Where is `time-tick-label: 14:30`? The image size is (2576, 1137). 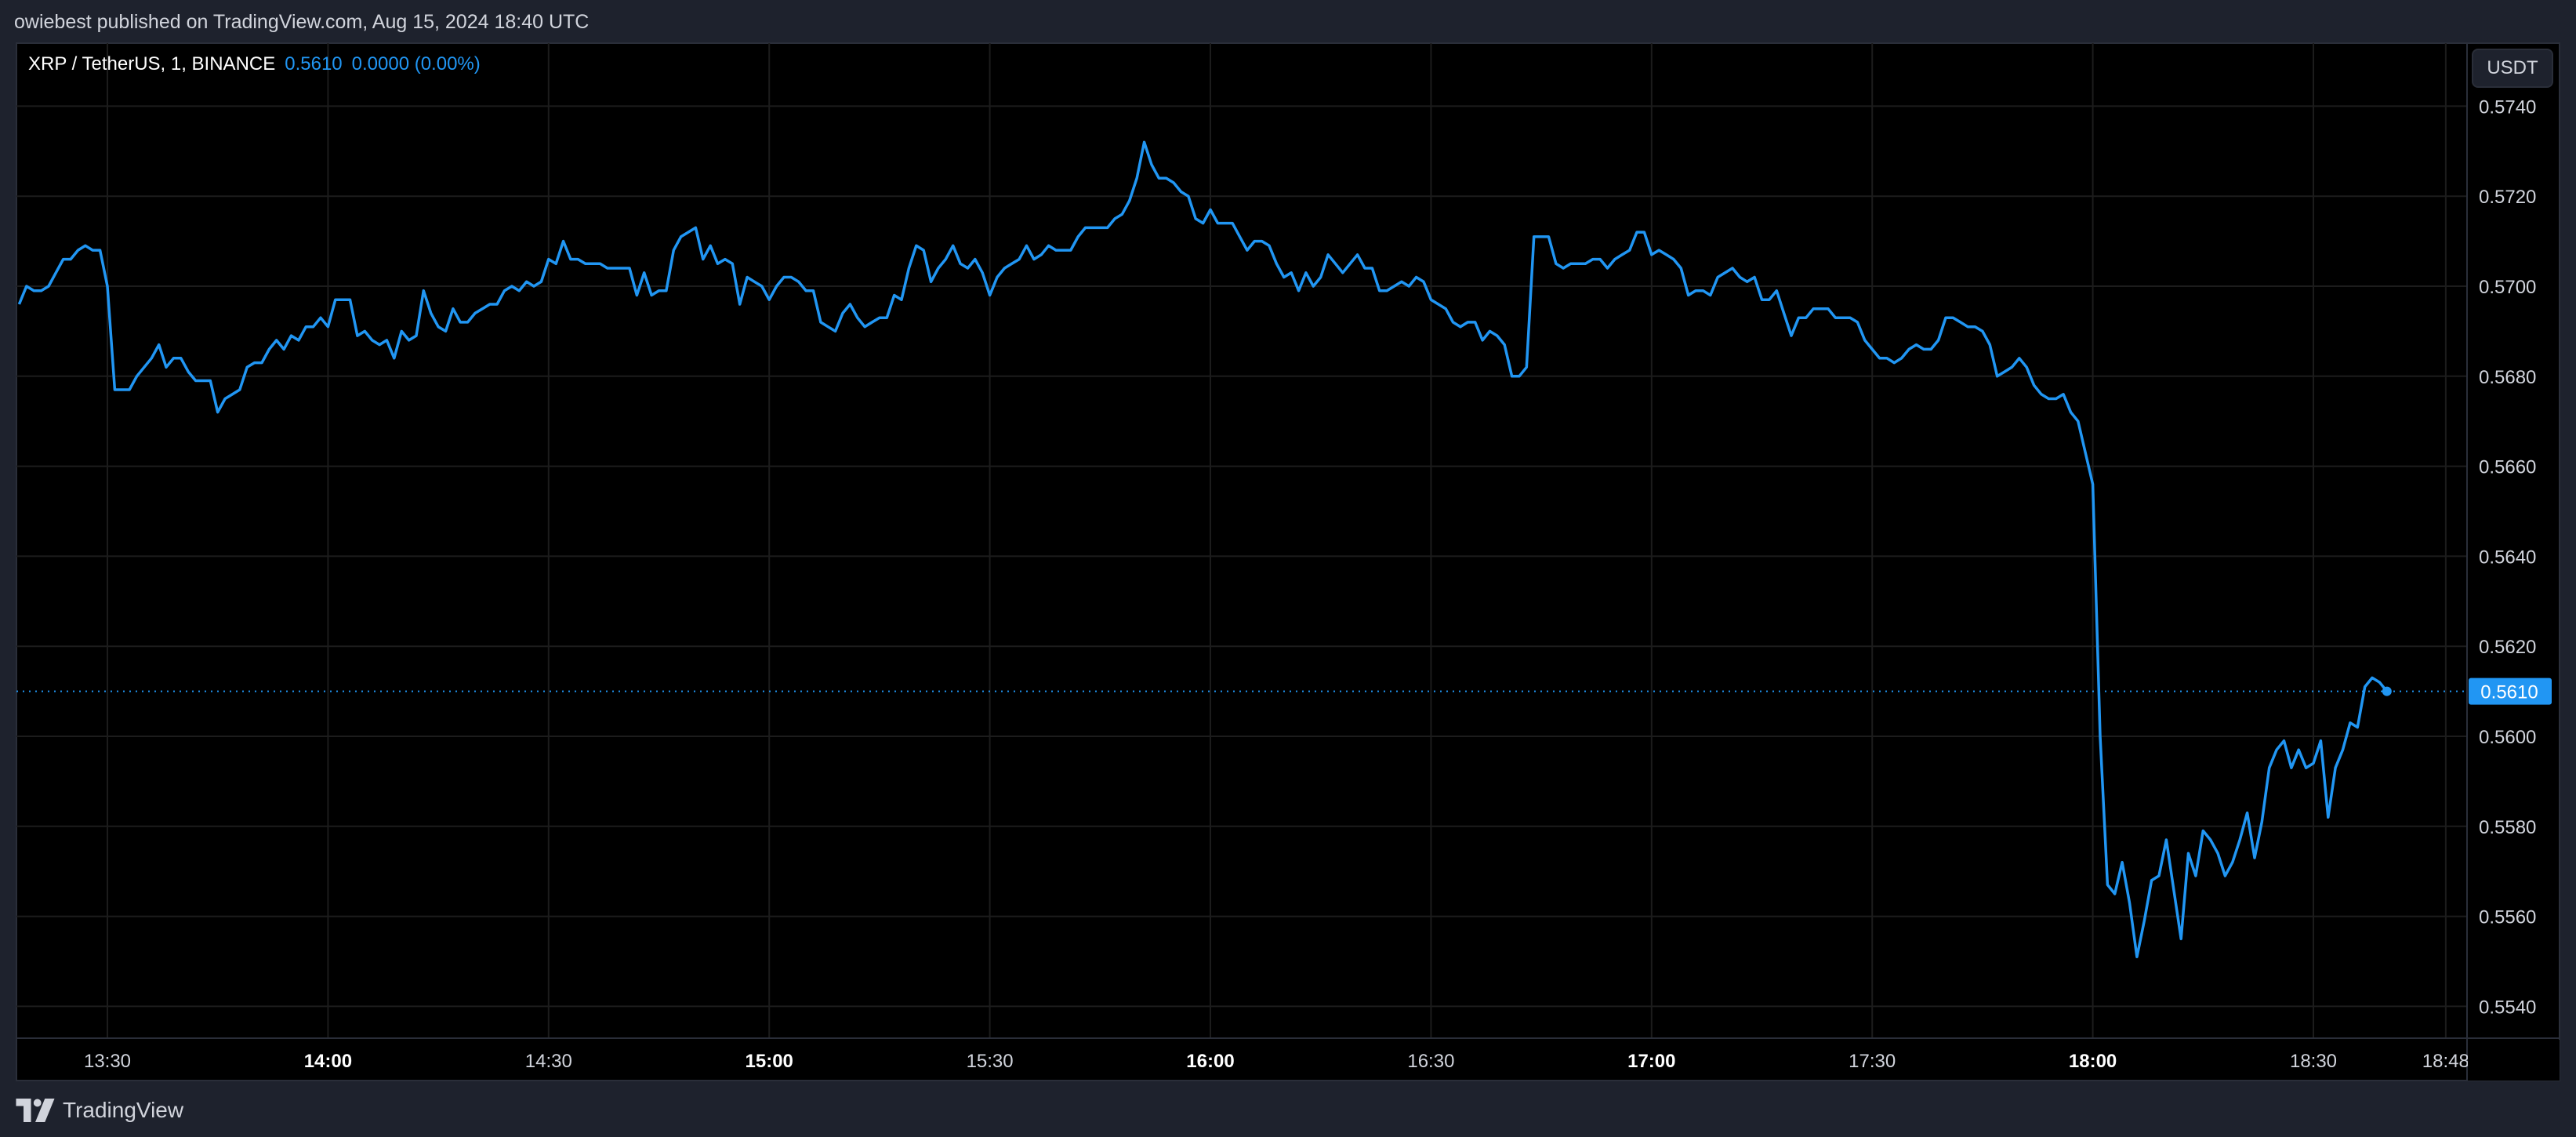 time-tick-label: 14:30 is located at coordinates (549, 1061).